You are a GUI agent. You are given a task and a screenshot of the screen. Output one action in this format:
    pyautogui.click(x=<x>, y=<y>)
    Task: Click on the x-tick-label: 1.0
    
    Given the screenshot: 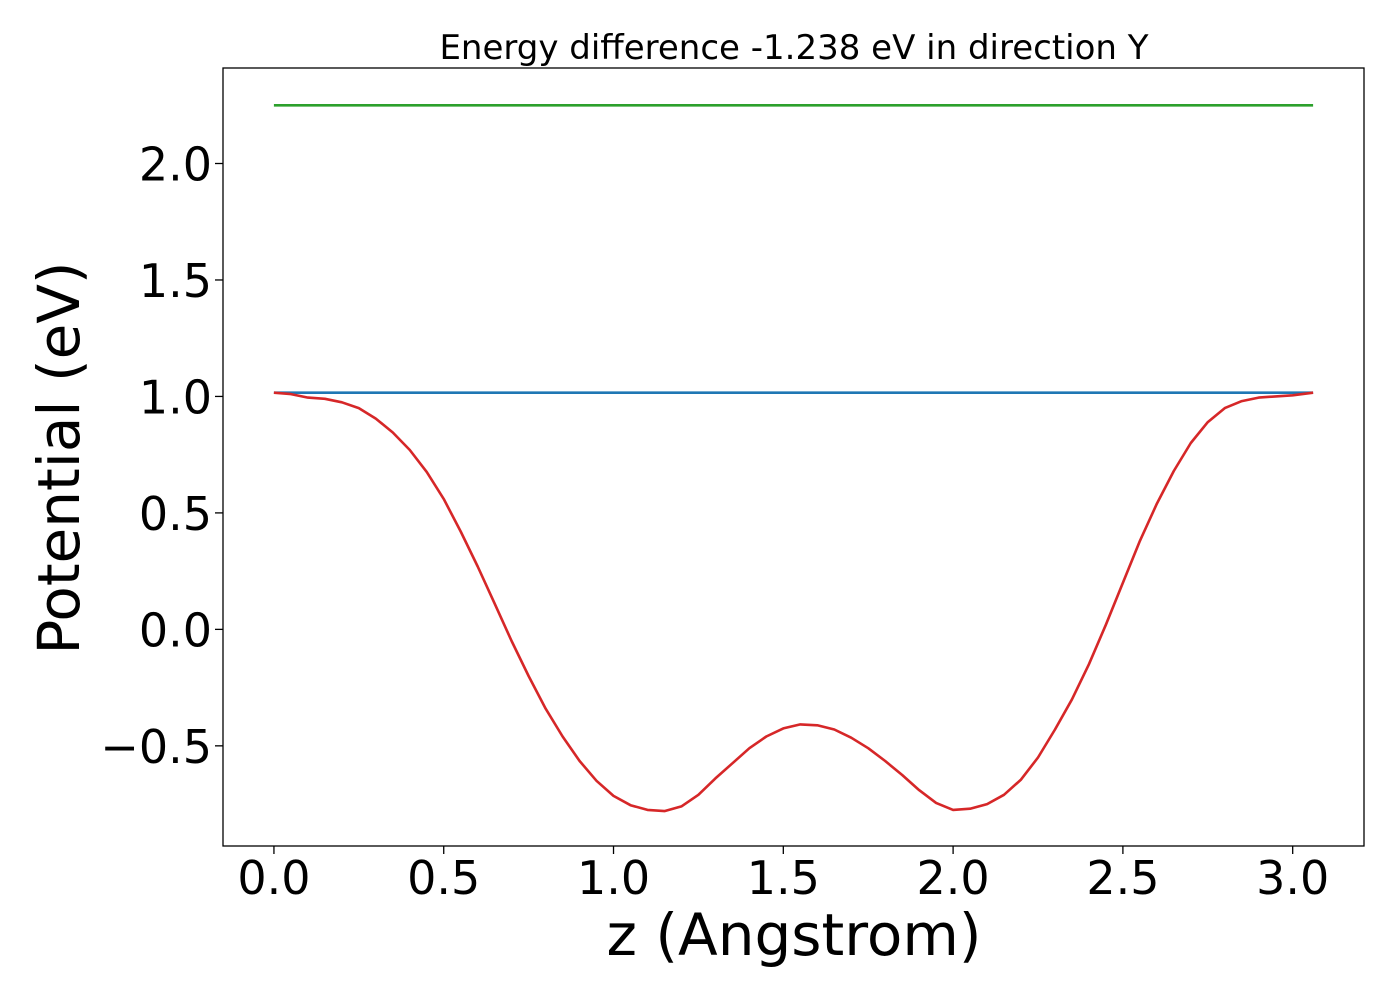 What is the action you would take?
    pyautogui.click(x=613, y=878)
    